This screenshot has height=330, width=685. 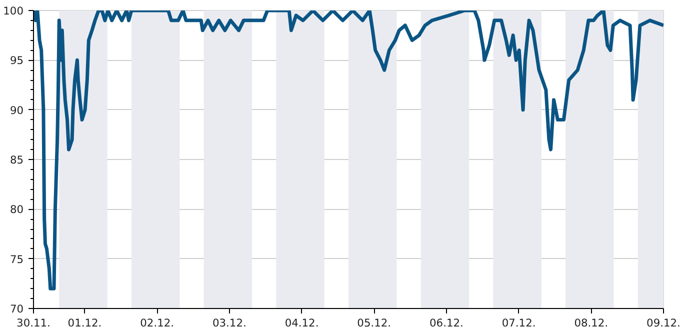 What do you see at coordinates (17, 309) in the screenshot?
I see `y-tick-label: 70` at bounding box center [17, 309].